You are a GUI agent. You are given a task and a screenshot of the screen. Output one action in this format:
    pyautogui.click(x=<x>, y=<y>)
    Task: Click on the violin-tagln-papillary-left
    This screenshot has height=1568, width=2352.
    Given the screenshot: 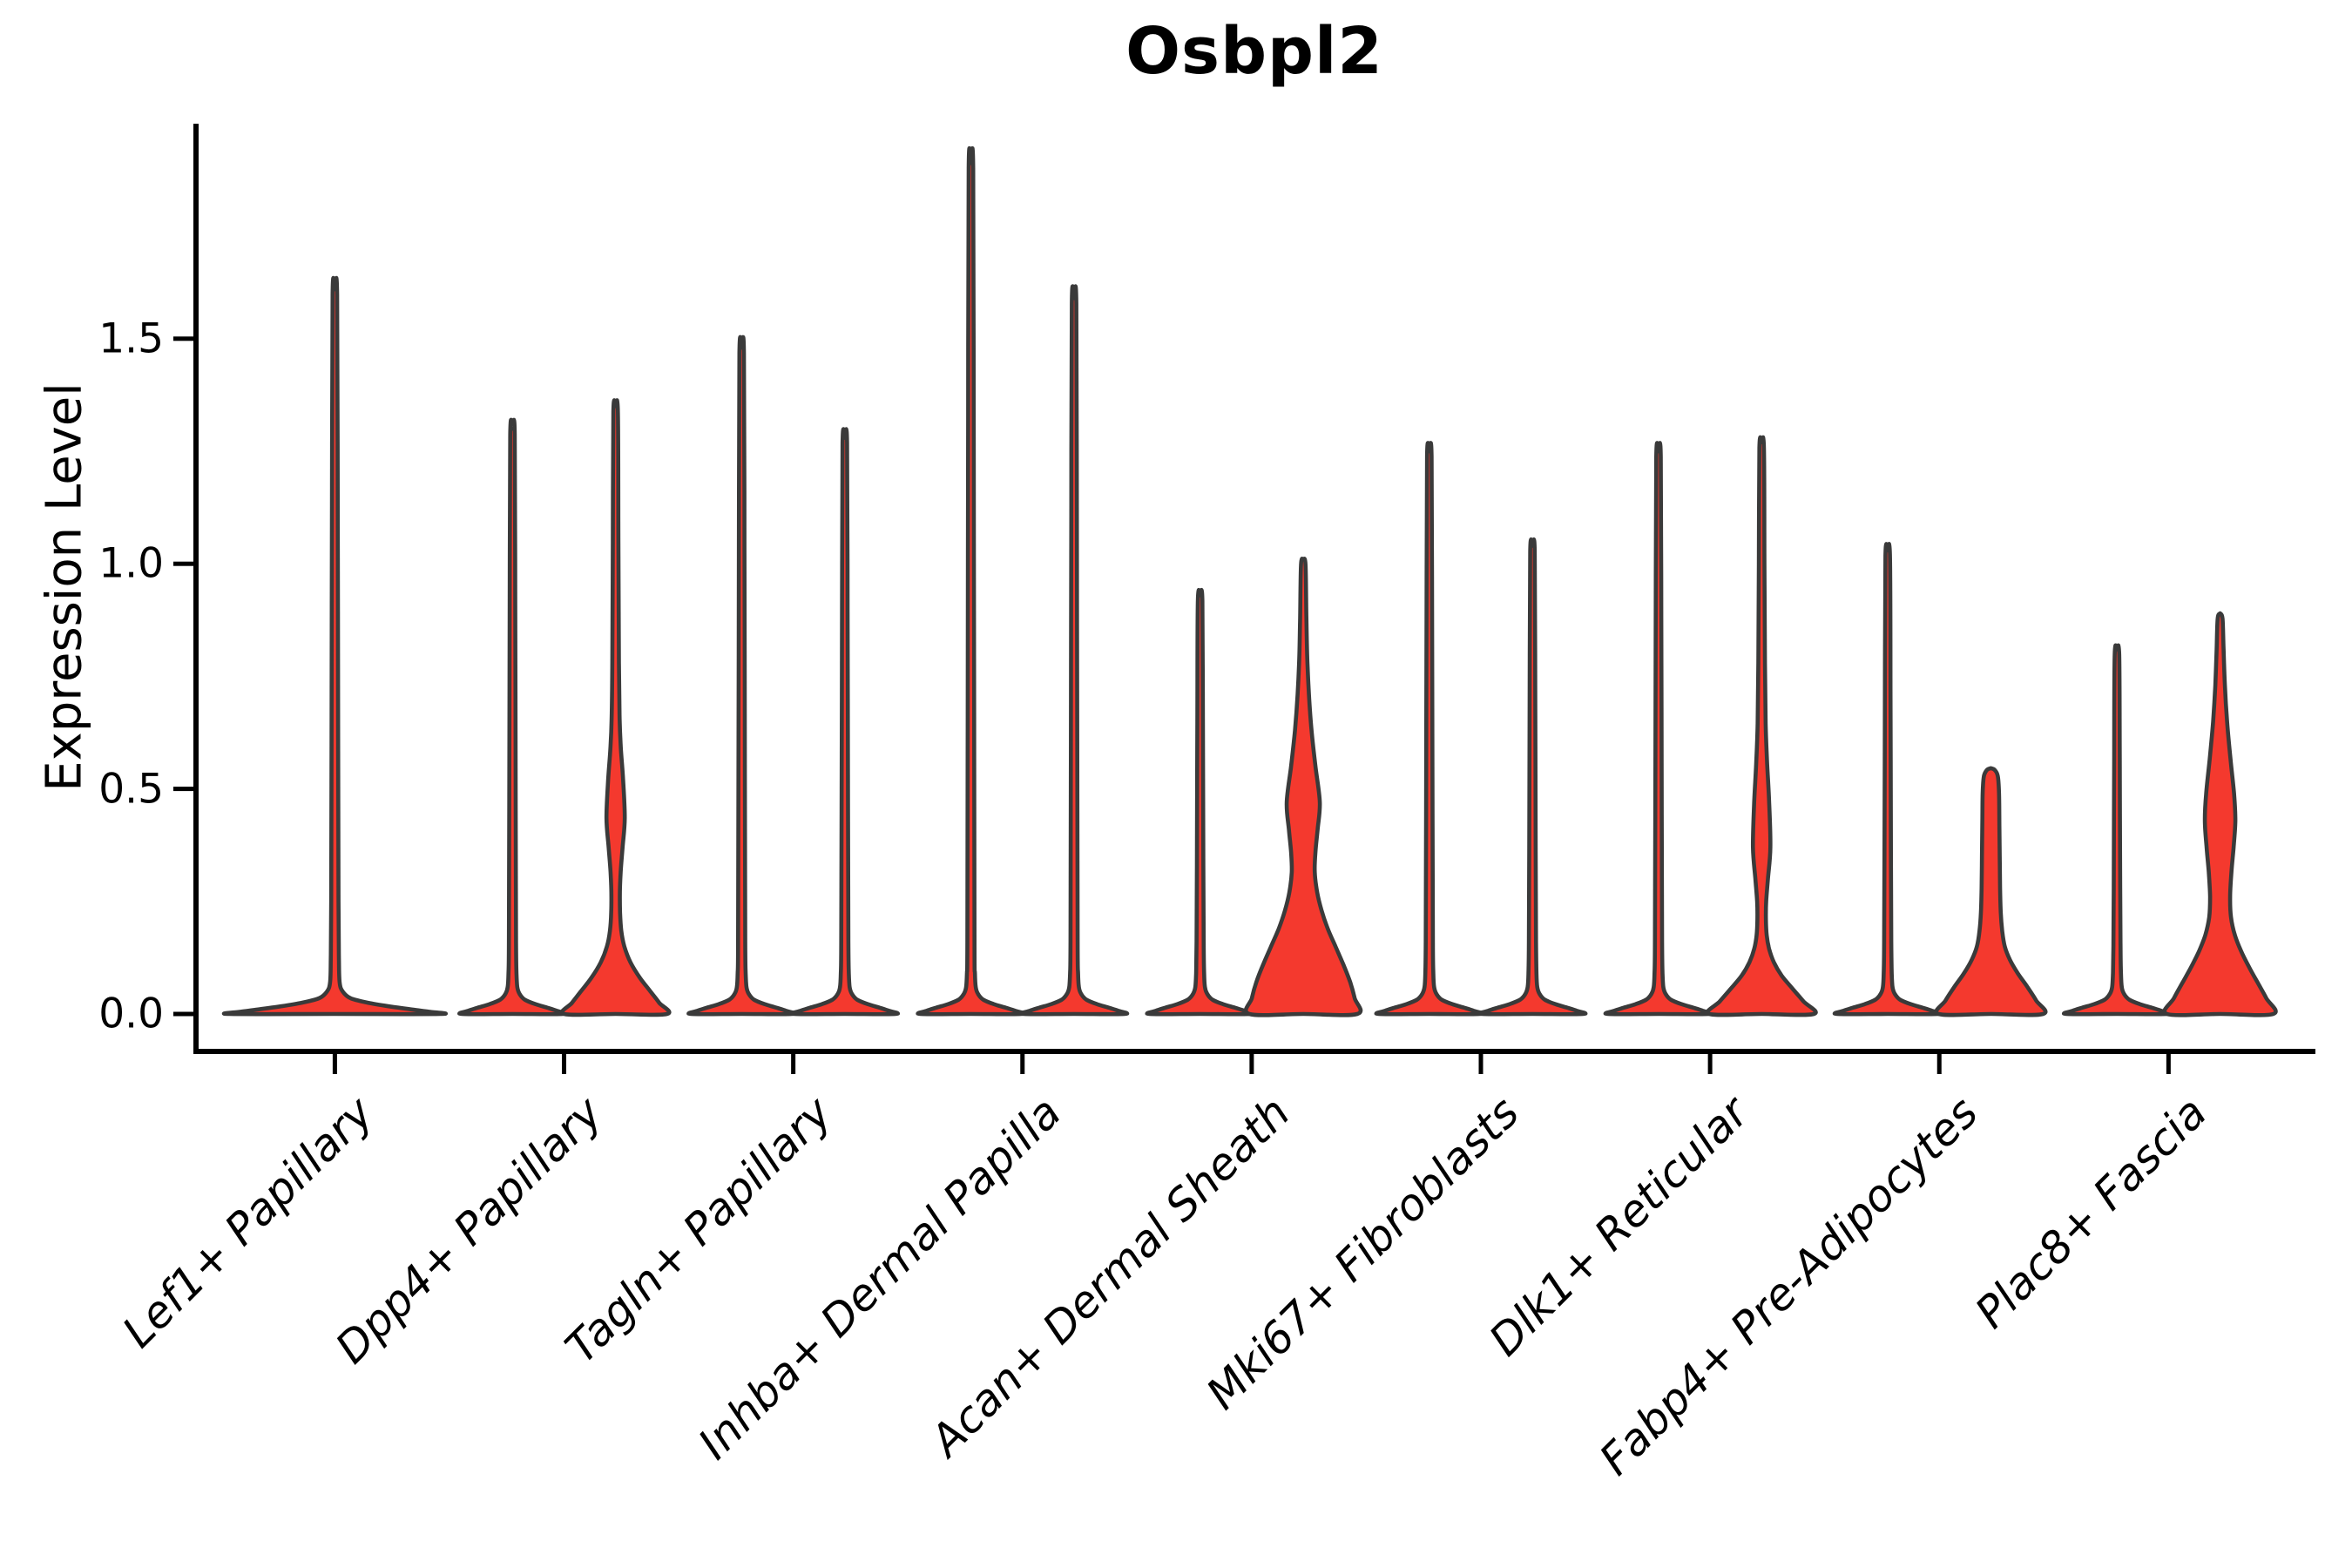 What is the action you would take?
    pyautogui.click(x=741, y=676)
    